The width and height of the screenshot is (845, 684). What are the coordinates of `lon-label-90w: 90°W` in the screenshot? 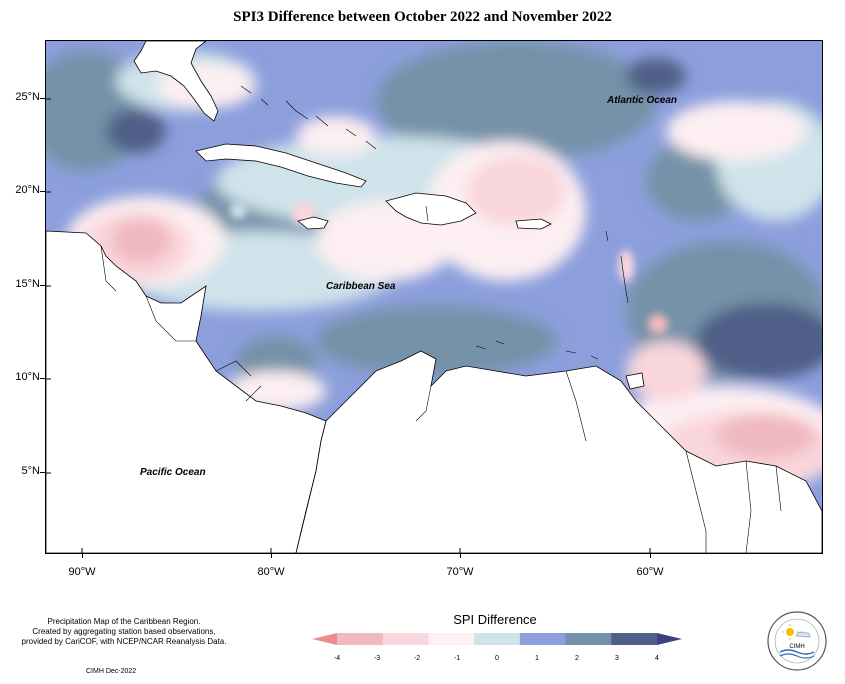 It's located at (82, 572).